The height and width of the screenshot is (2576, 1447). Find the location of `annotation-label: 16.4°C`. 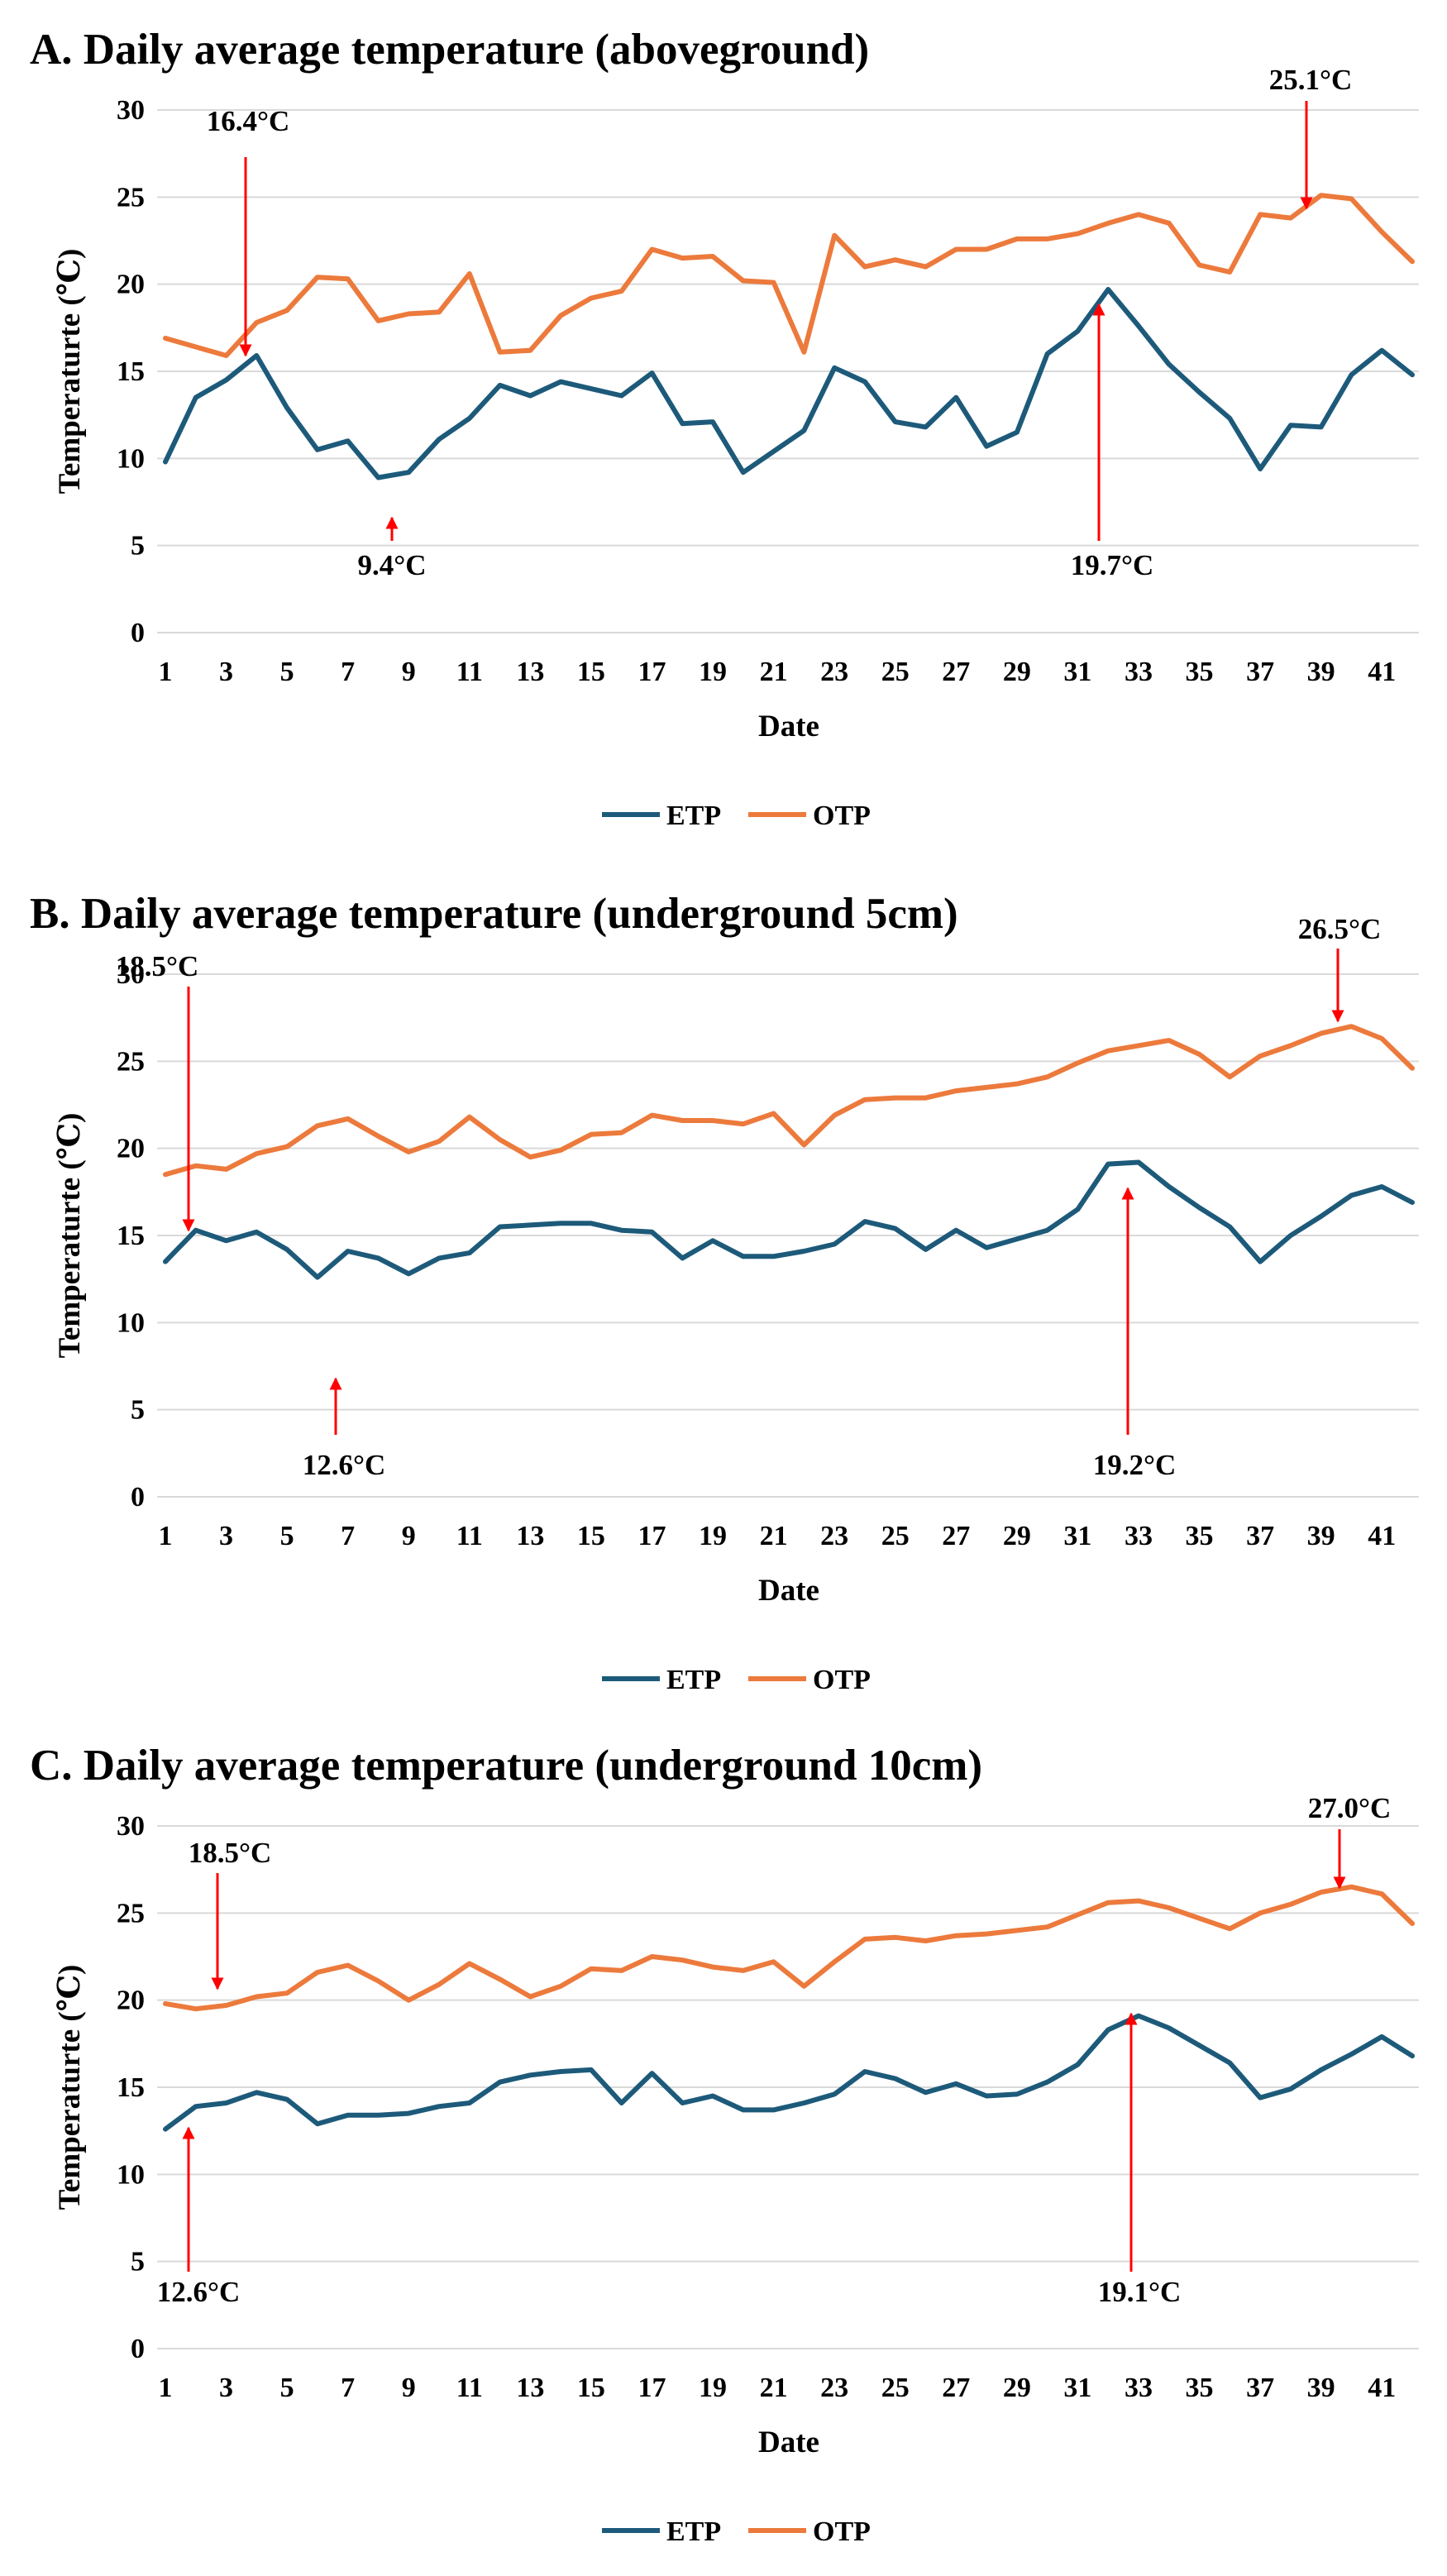

annotation-label: 16.4°C is located at coordinates (249, 121).